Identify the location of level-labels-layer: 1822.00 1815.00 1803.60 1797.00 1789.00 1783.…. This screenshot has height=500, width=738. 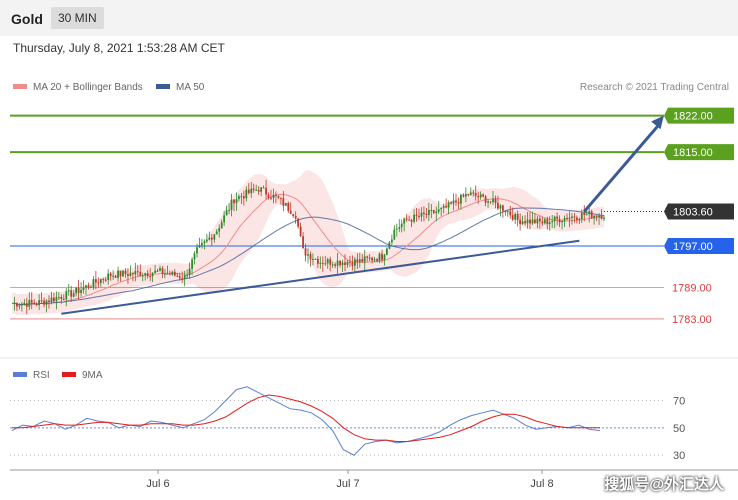
(699, 216).